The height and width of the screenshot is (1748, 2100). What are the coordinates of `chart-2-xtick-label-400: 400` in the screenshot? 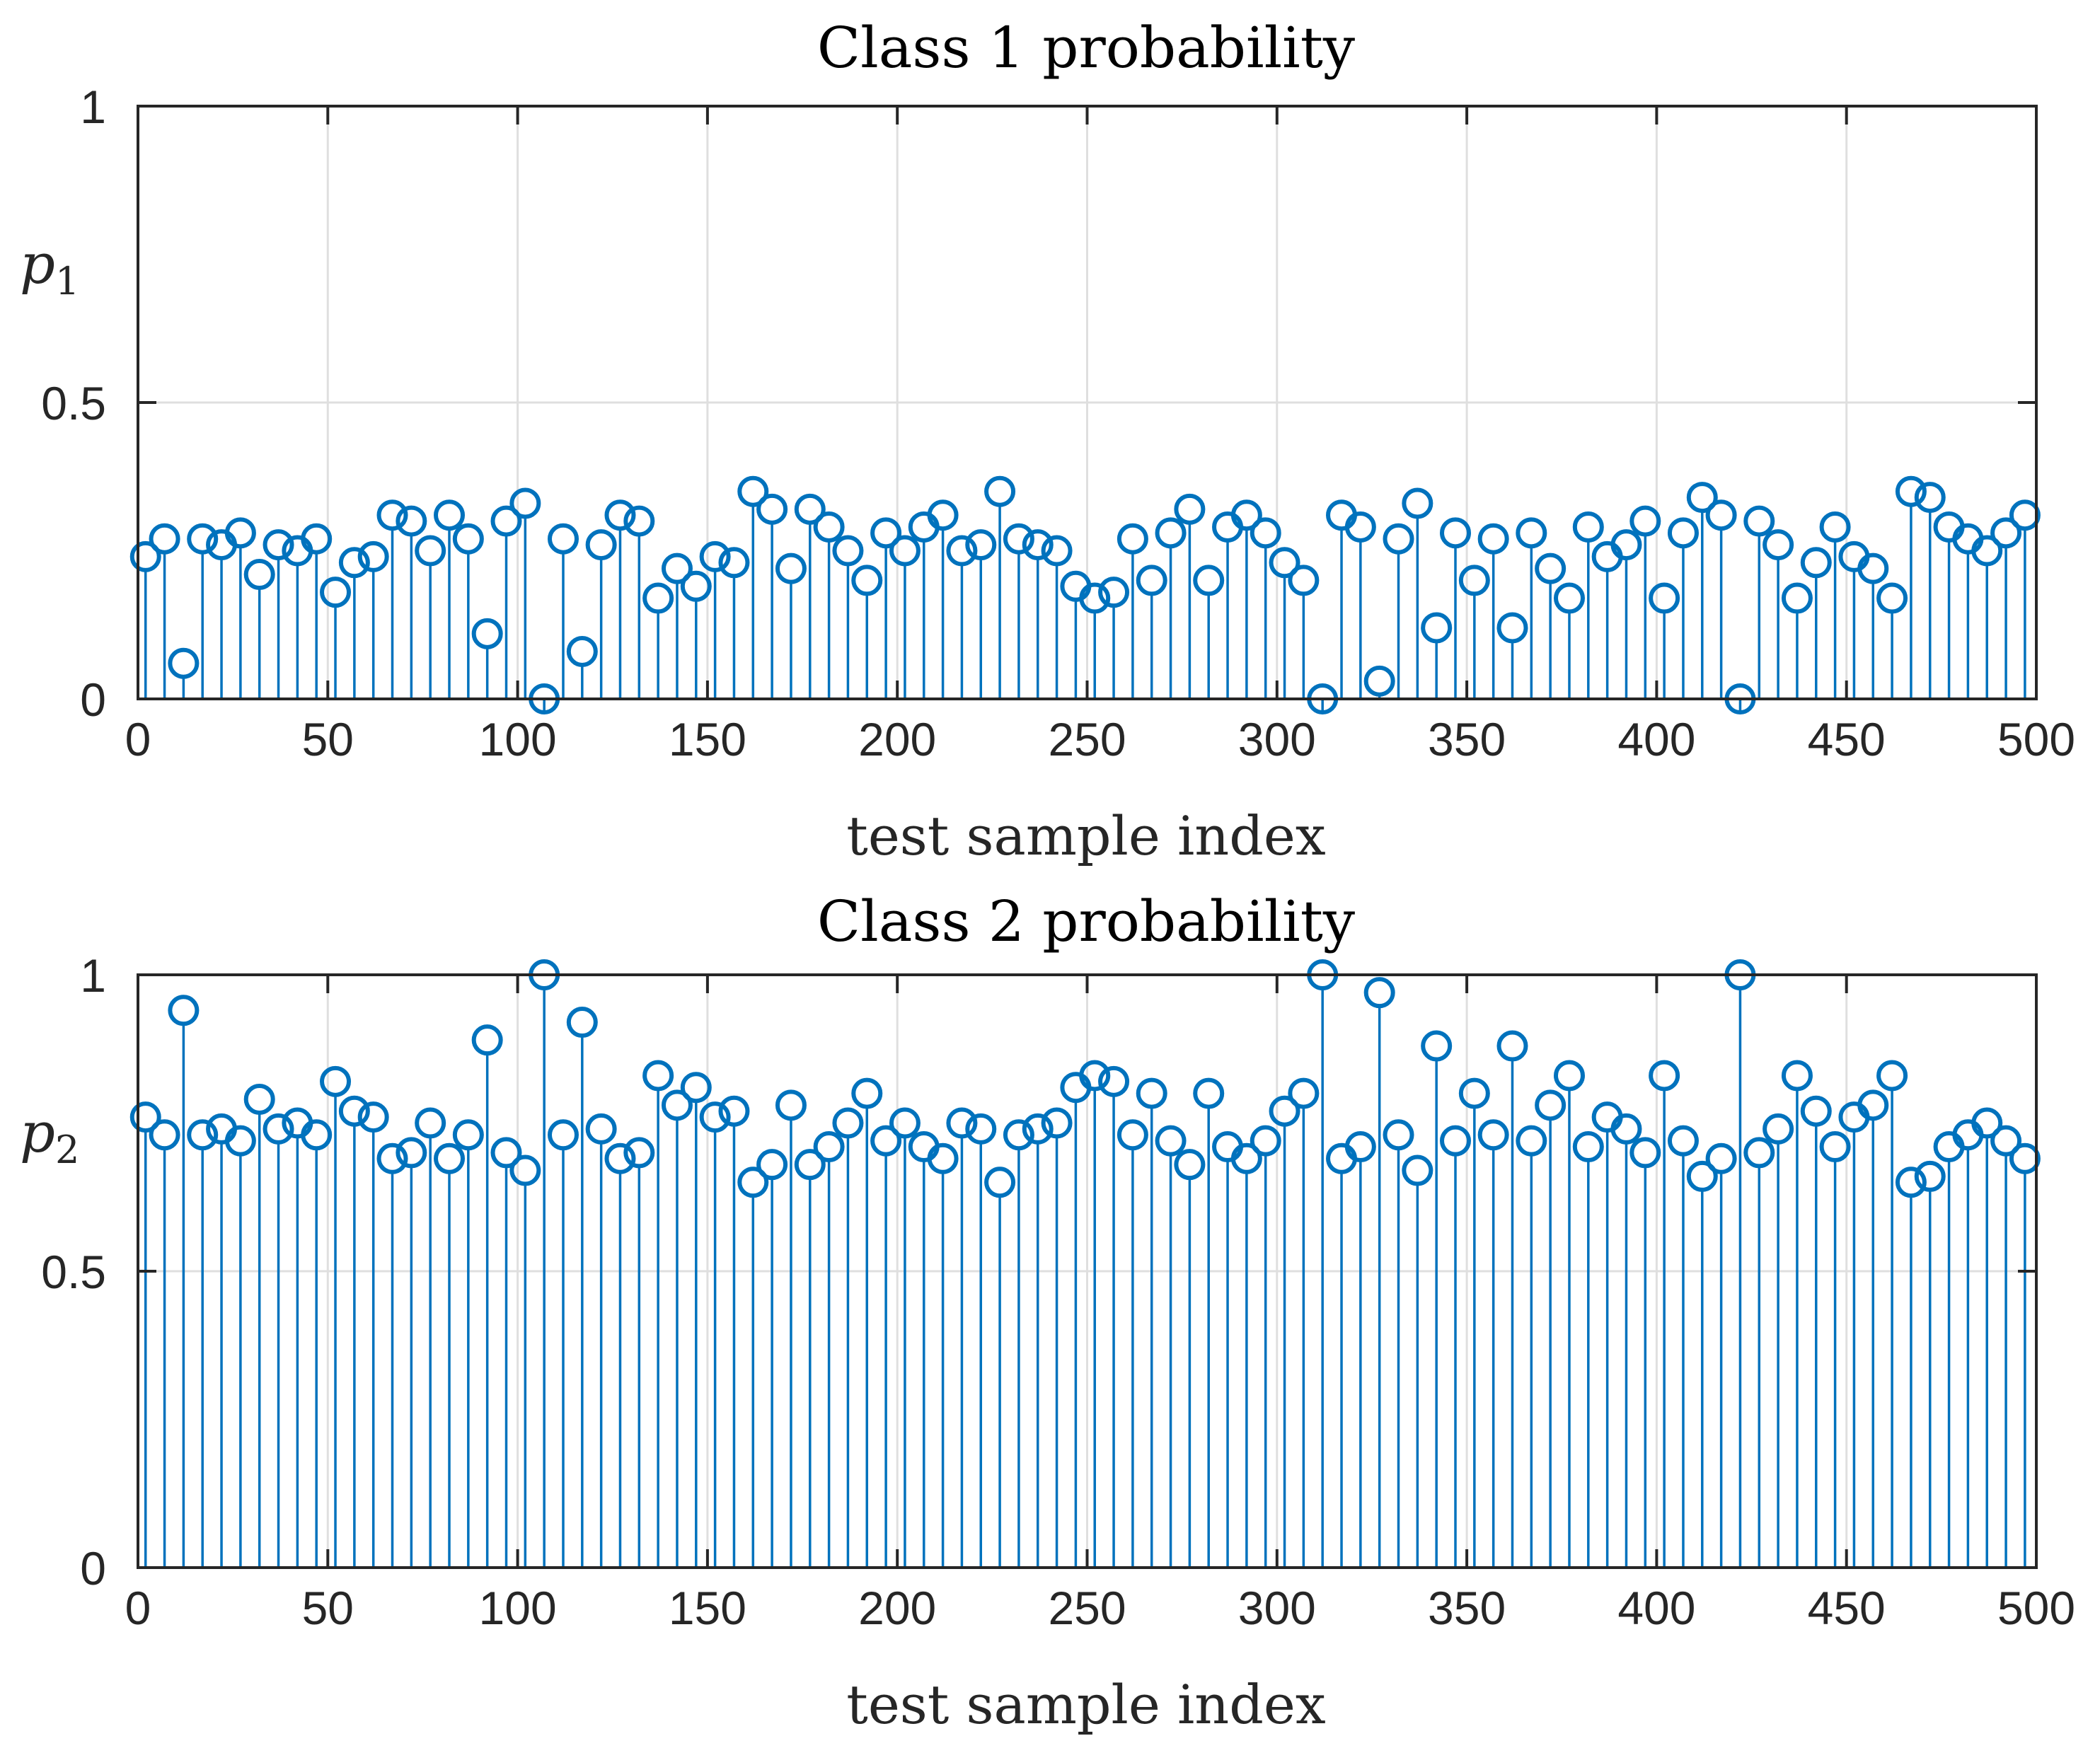 It's located at (1656, 1608).